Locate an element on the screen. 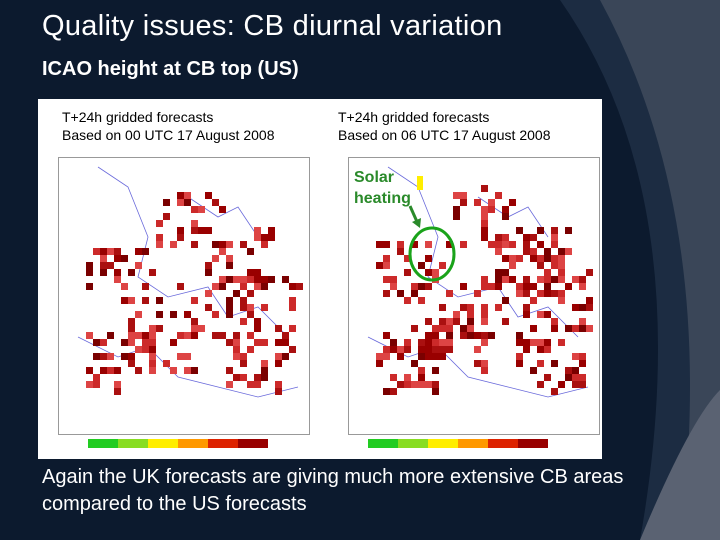  panel-left-line2: Based on 00 UTC 17 August 2008 is located at coordinates (168, 135).